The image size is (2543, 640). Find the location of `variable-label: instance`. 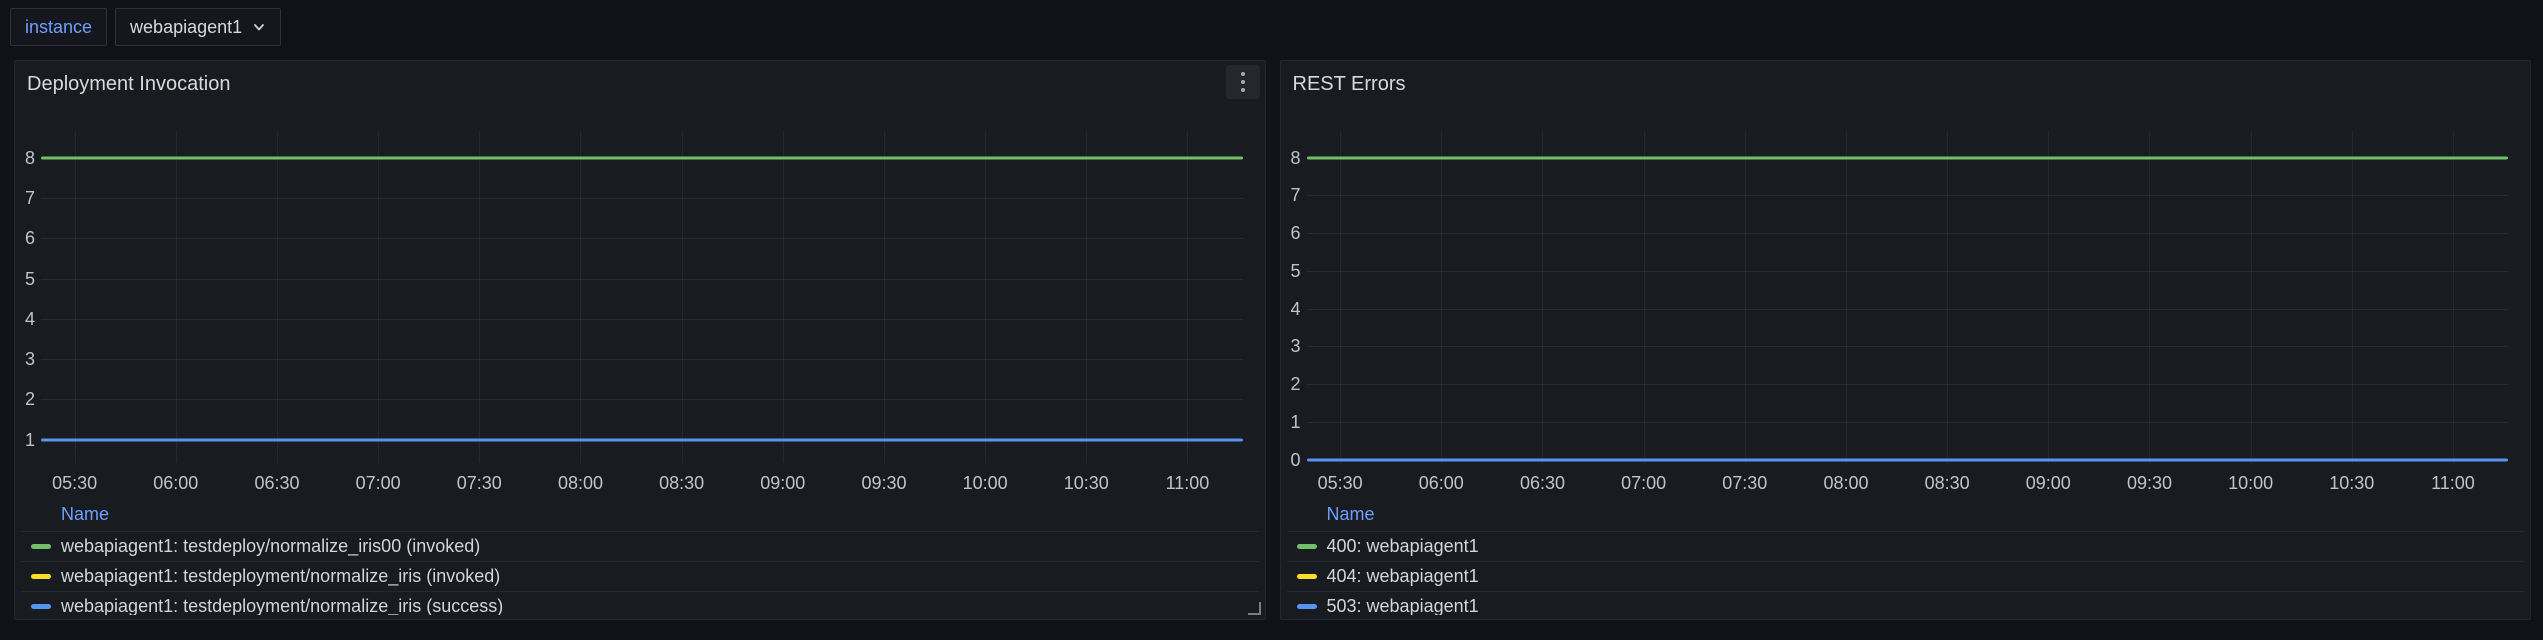

variable-label: instance is located at coordinates (59, 27).